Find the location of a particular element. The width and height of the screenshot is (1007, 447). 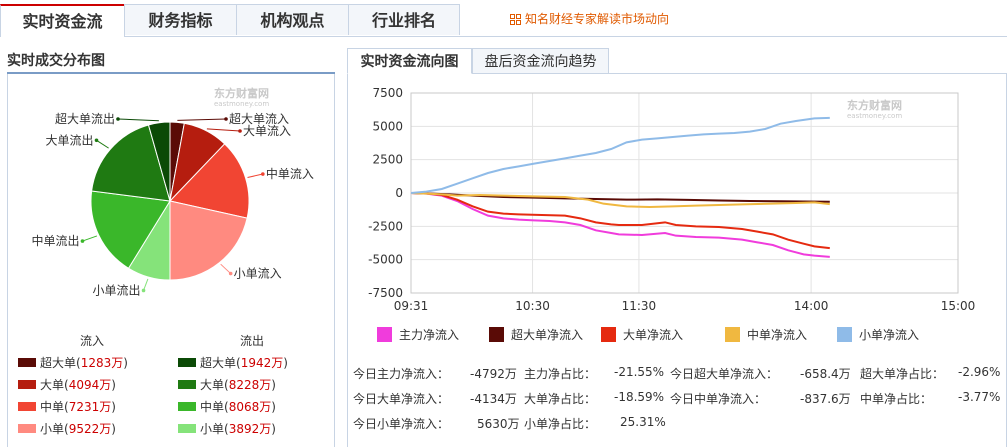

stat-large-net-inflow-value: -4134万 is located at coordinates (493, 399).